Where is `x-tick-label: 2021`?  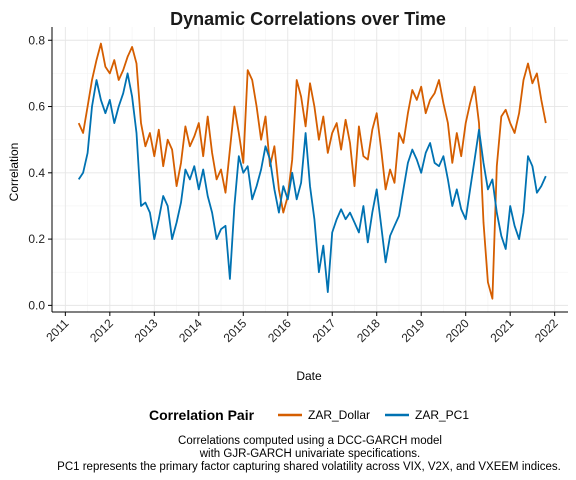
x-tick-label: 2021 is located at coordinates (502, 330).